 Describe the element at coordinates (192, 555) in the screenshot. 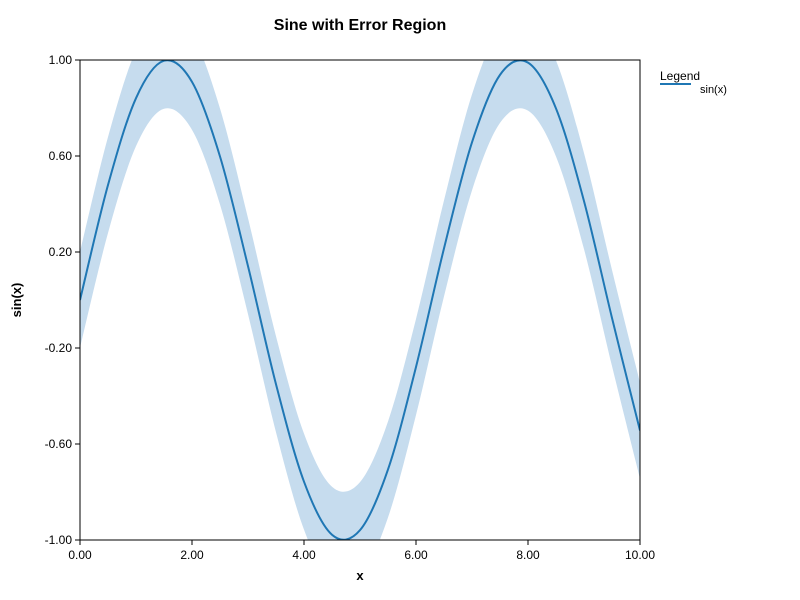

I see `x-tick-label: 2.00` at that location.